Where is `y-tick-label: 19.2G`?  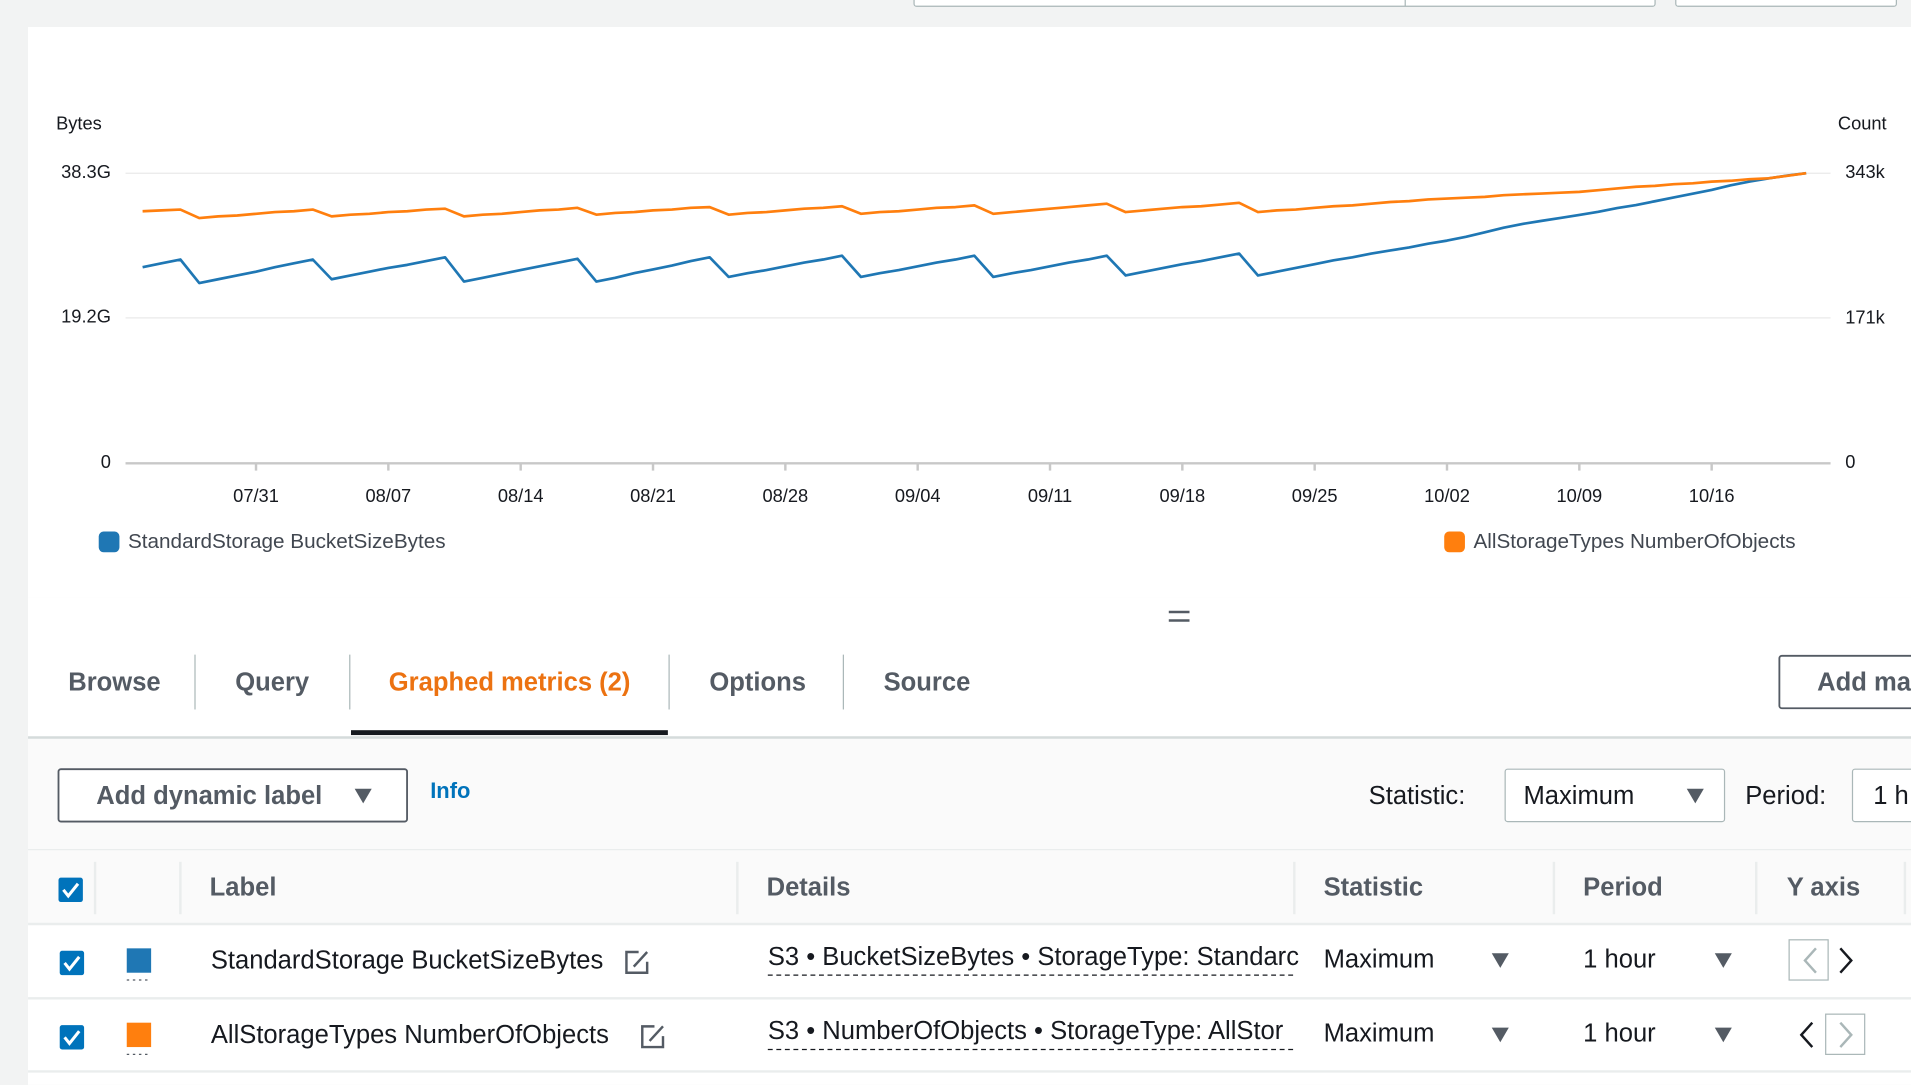
y-tick-label: 19.2G is located at coordinates (86, 316).